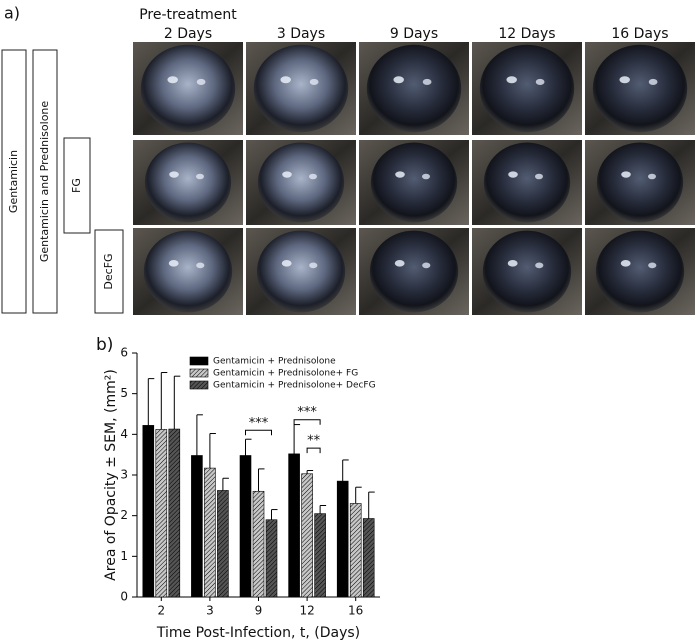 The width and height of the screenshot is (700, 643). Describe the element at coordinates (124, 556) in the screenshot. I see `y-tick-label: 1` at that location.